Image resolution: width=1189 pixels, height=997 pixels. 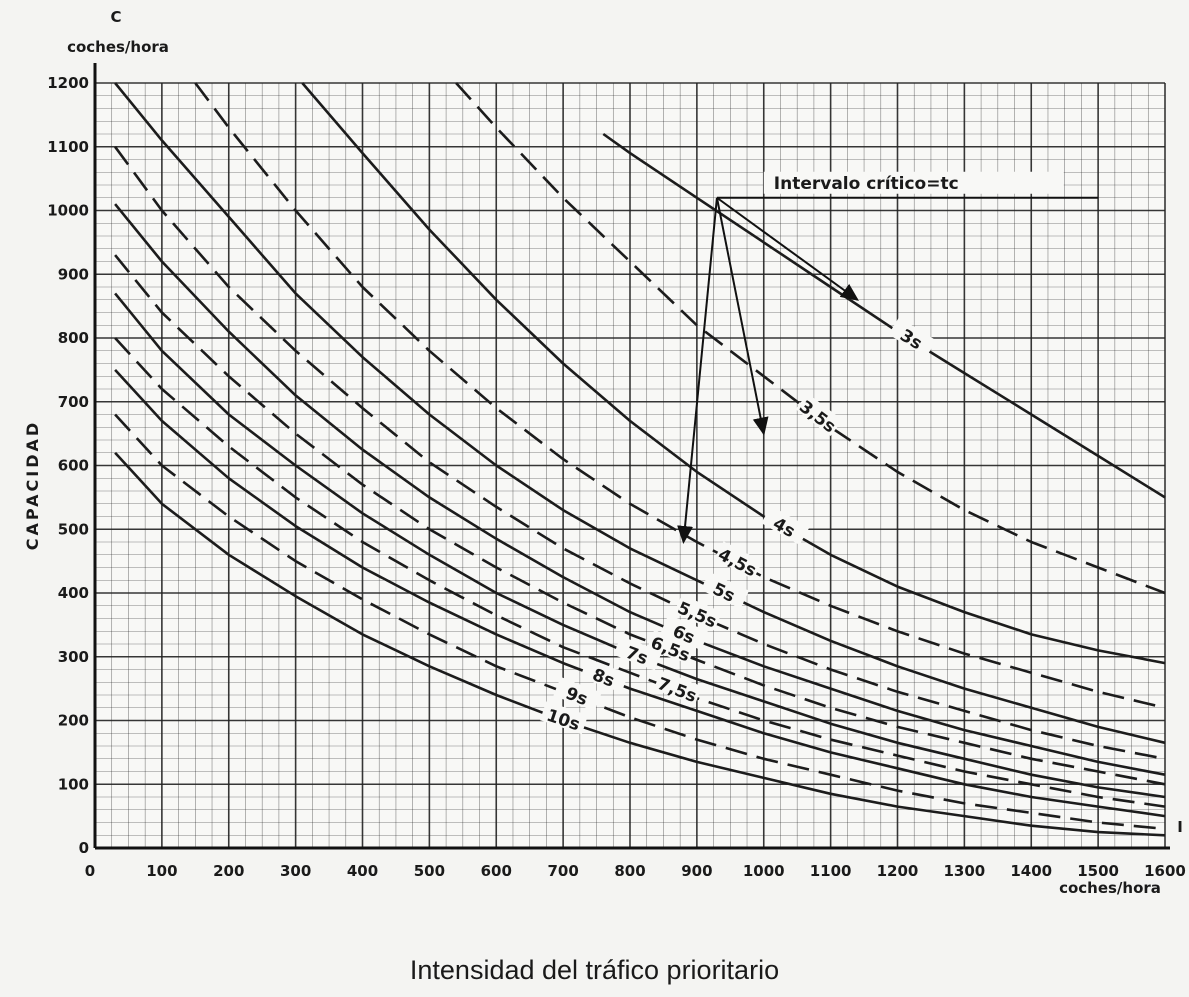 What do you see at coordinates (594, 970) in the screenshot?
I see `chart-caption: Intensidad del tráfico prioritario` at bounding box center [594, 970].